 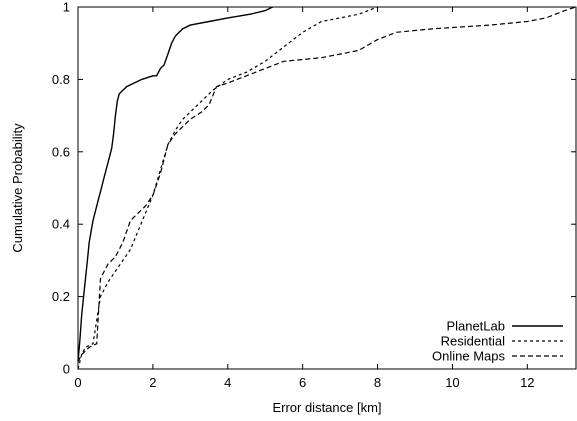 I want to click on x-tick-label: 10, so click(x=452, y=382).